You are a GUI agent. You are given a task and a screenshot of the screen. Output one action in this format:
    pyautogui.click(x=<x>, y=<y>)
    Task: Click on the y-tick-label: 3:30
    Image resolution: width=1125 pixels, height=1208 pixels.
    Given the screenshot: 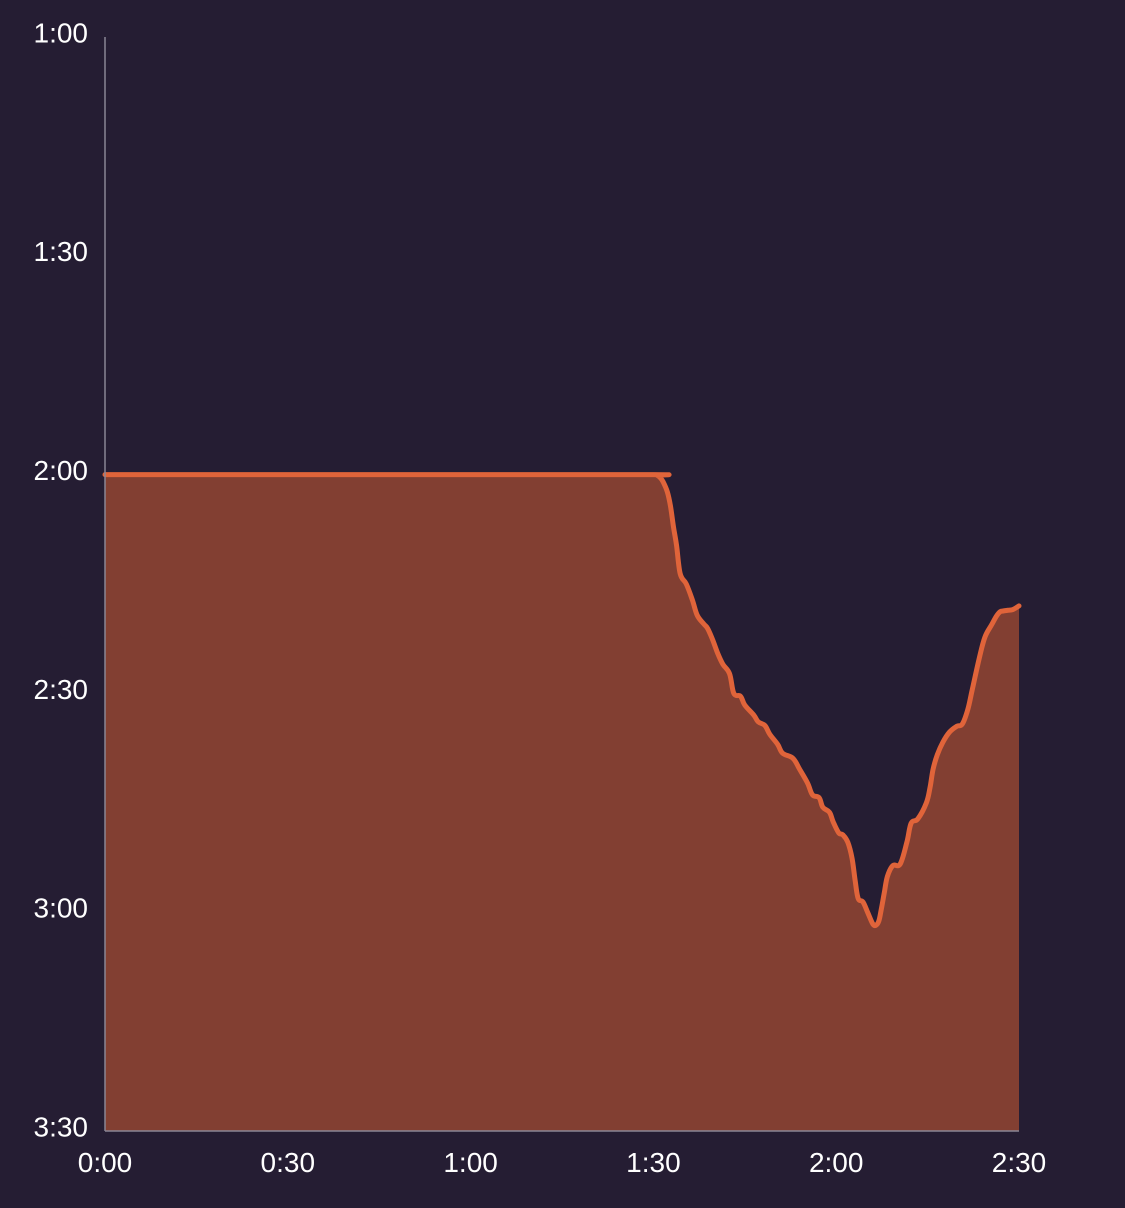 What is the action you would take?
    pyautogui.click(x=61, y=1126)
    